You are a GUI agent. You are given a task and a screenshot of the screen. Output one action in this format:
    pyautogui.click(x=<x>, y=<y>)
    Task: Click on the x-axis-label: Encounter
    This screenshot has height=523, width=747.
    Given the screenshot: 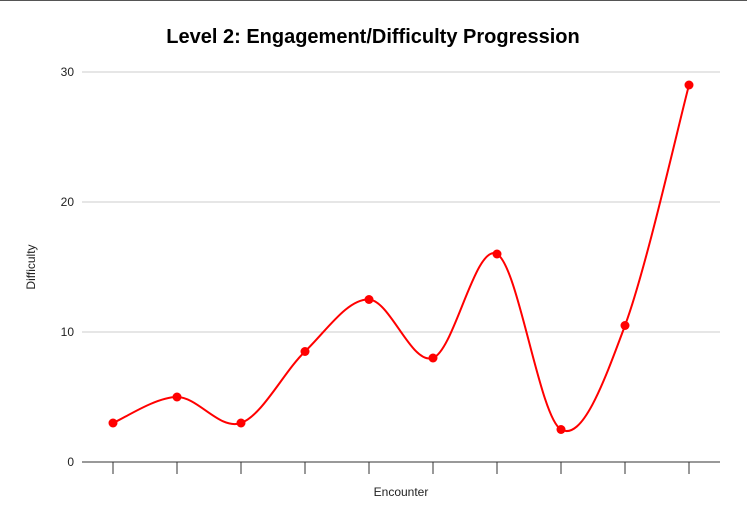 What is the action you would take?
    pyautogui.click(x=401, y=492)
    